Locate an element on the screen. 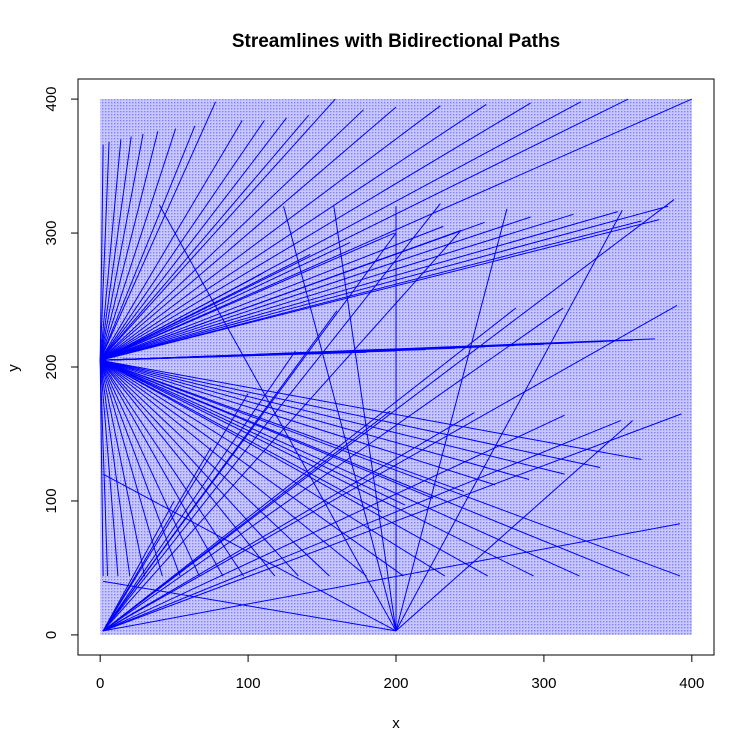 The width and height of the screenshot is (754, 754). y-tick-label: 300 is located at coordinates (51, 233).